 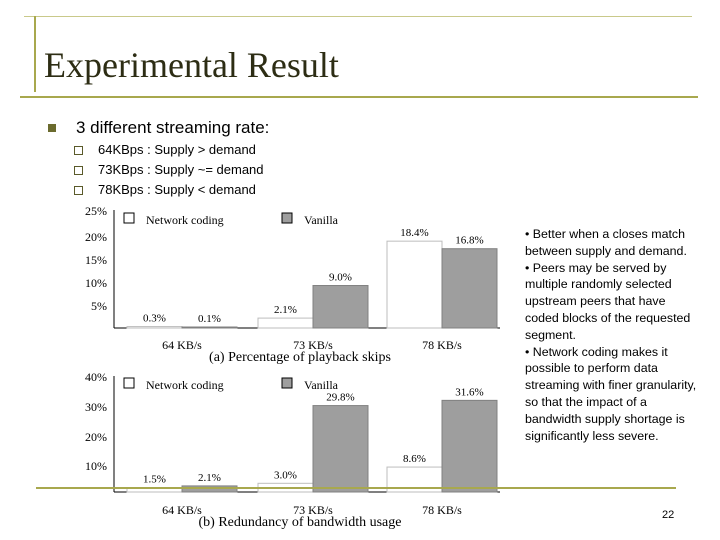 What do you see at coordinates (173, 127) in the screenshot?
I see `main-bullet-text: 3 different streaming rate:` at bounding box center [173, 127].